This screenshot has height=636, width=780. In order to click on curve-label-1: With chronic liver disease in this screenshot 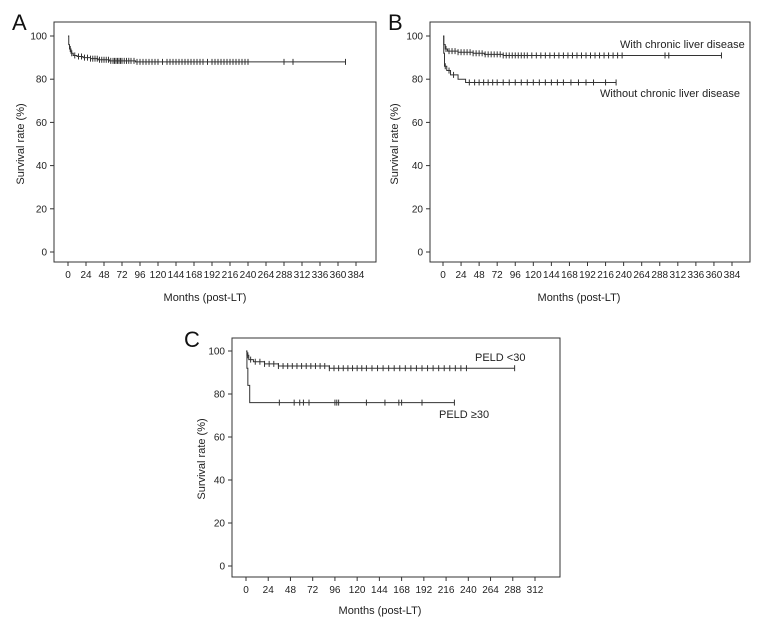, I will do `click(682, 45)`.